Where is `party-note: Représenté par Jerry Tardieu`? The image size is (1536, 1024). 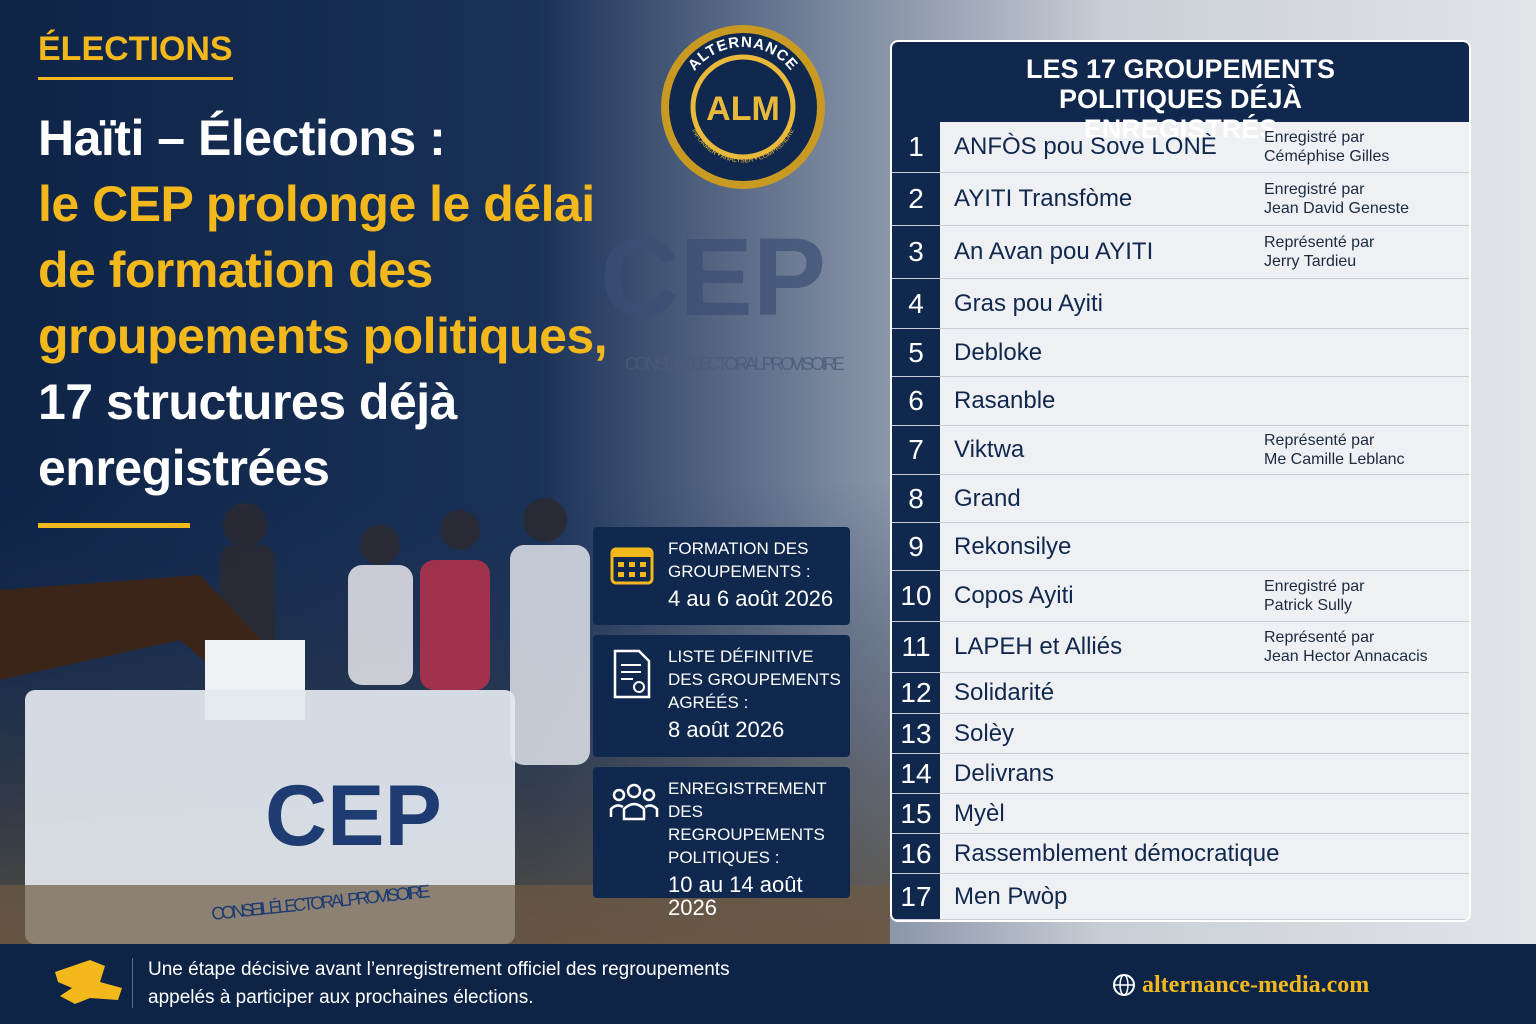
party-note: Représenté par Jerry Tardieu is located at coordinates (1319, 252).